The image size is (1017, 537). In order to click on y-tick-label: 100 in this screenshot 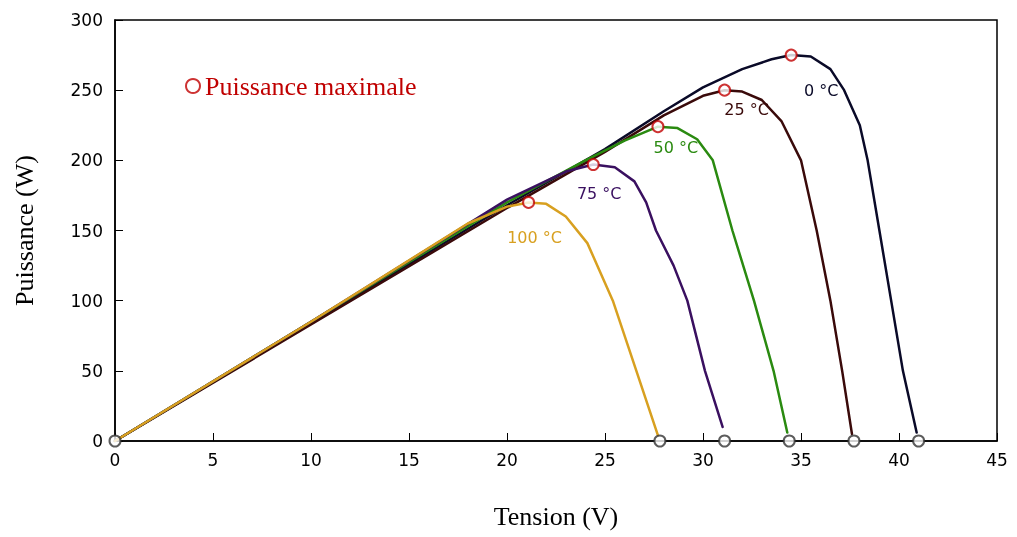, I will do `click(86, 300)`.